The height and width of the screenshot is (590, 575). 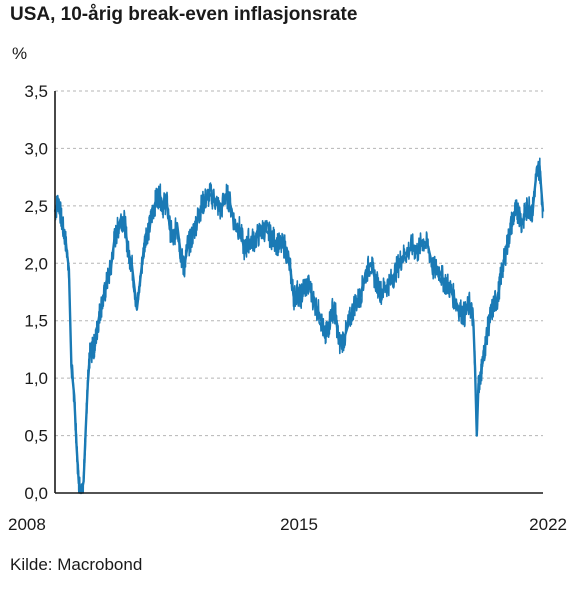 I want to click on y-tick-label: 3,5, so click(x=36, y=91).